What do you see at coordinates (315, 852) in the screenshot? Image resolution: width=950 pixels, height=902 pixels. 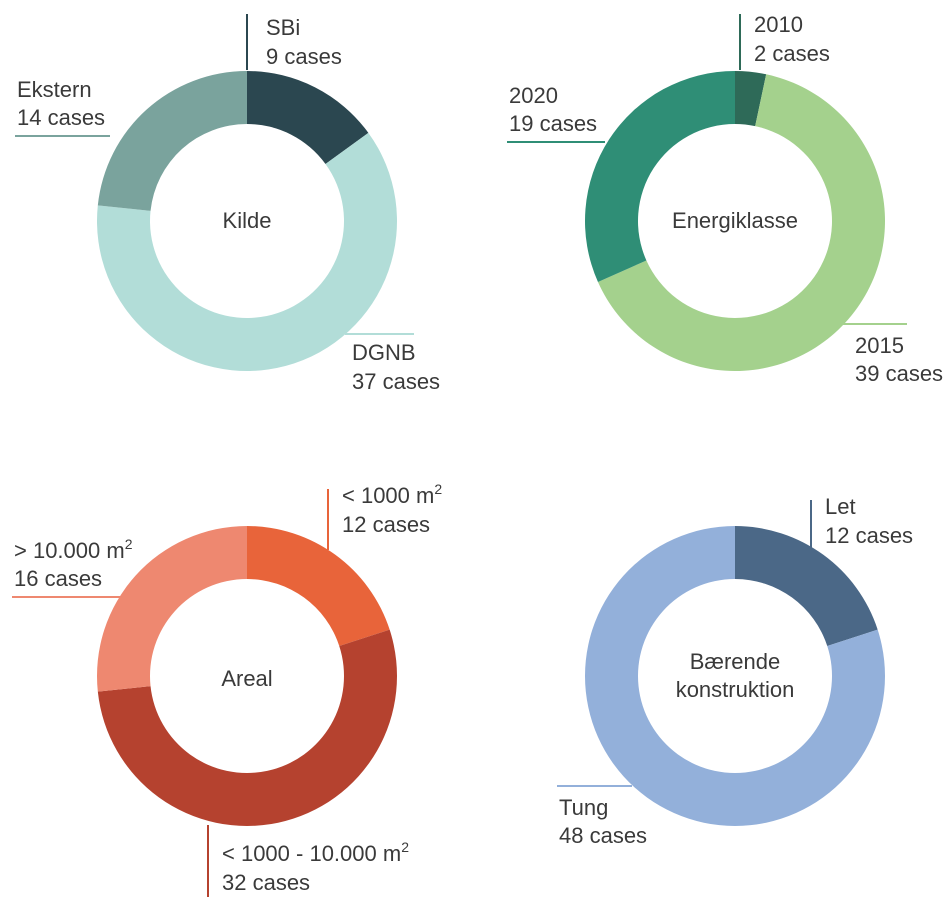 I see `slice-label-1000-10000: < 1000 - 10.000 m2` at bounding box center [315, 852].